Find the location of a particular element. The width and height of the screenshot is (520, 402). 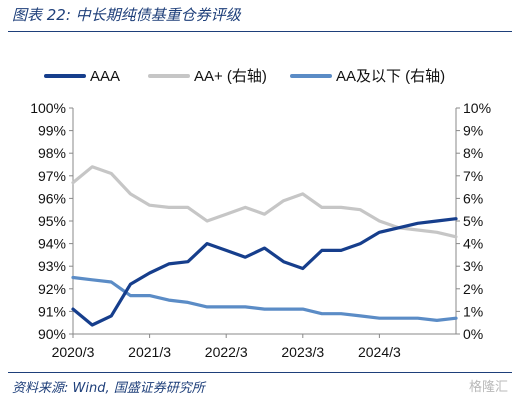

left-tick-label: 96% is located at coordinates (52, 198).